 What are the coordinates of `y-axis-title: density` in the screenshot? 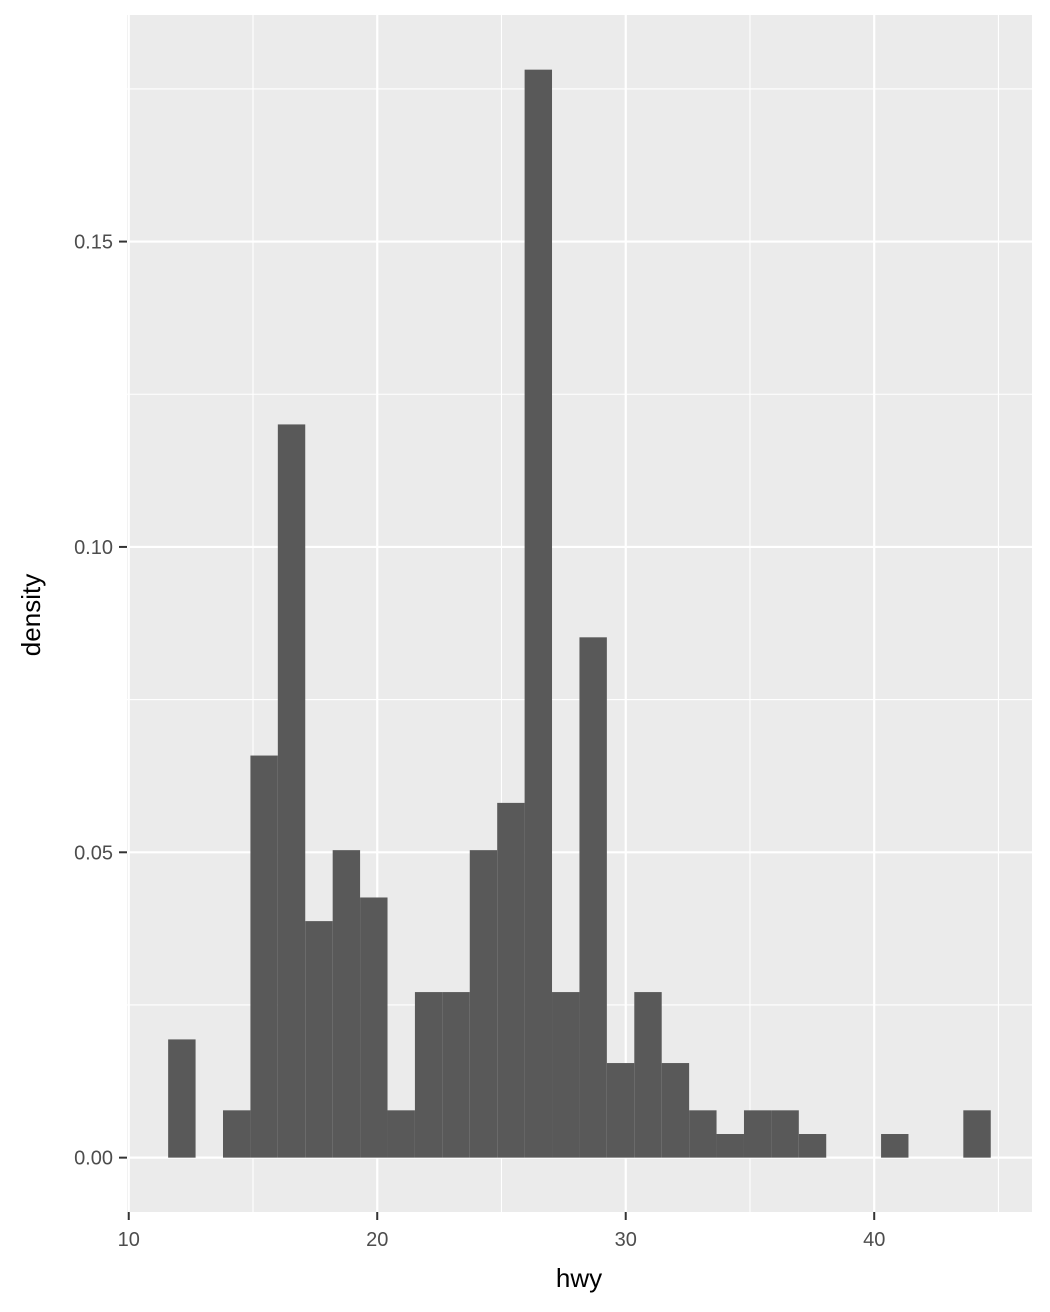 It's located at (31, 615).